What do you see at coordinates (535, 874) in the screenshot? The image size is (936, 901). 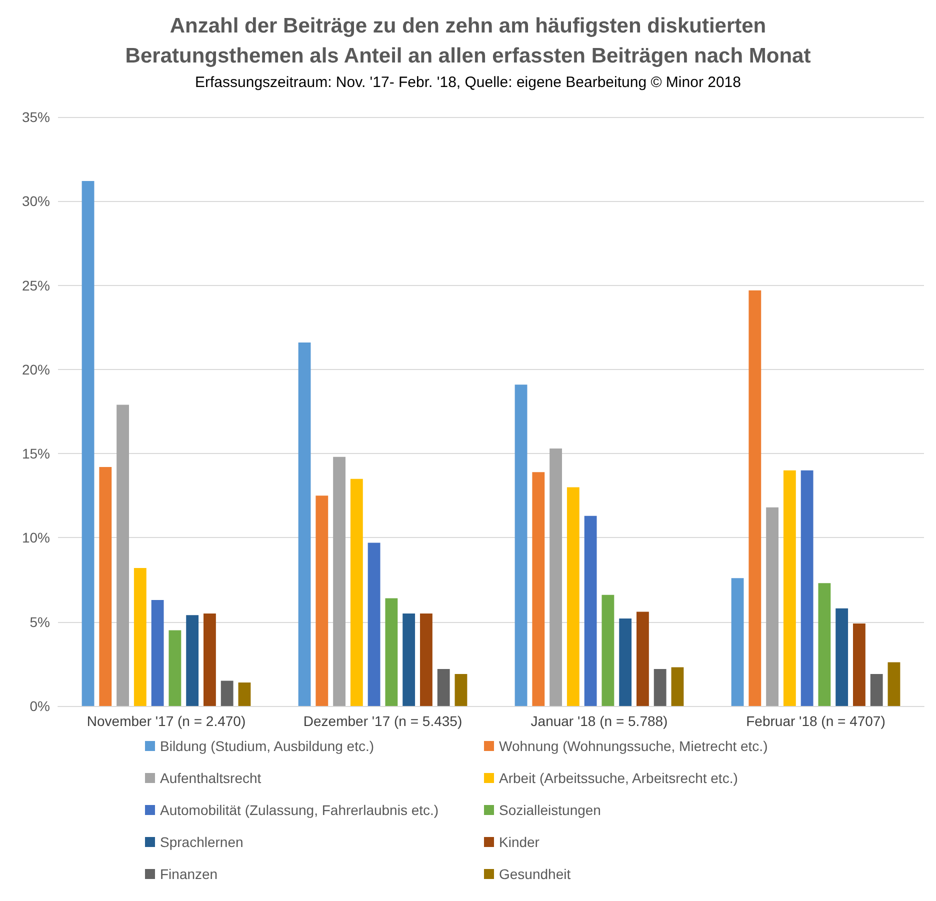 I see `legend-label: Gesundheit` at bounding box center [535, 874].